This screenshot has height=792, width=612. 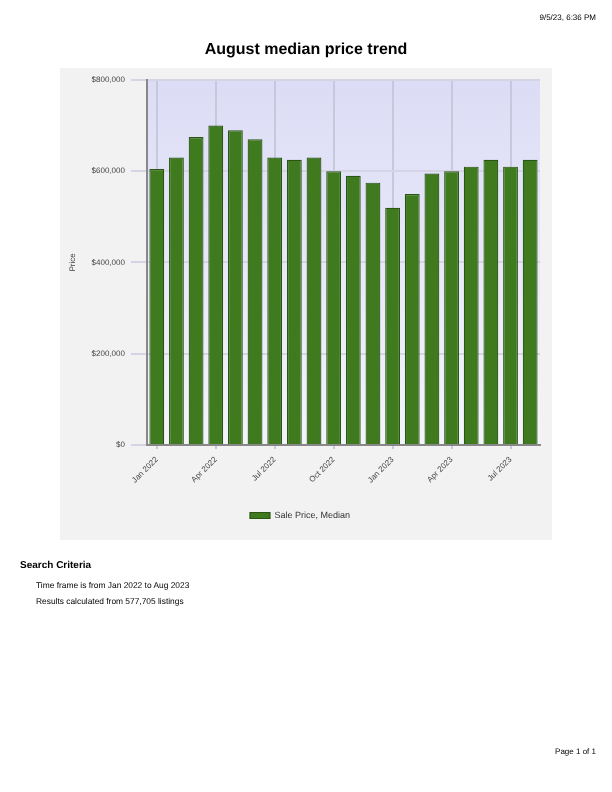 I want to click on chart-title: August median price trend, so click(x=306, y=49).